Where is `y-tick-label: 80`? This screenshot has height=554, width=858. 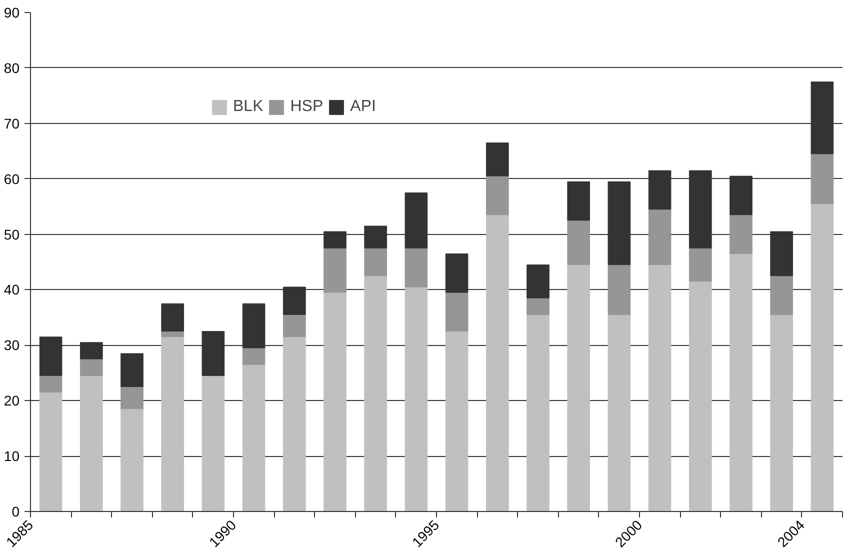
y-tick-label: 80 is located at coordinates (12, 68).